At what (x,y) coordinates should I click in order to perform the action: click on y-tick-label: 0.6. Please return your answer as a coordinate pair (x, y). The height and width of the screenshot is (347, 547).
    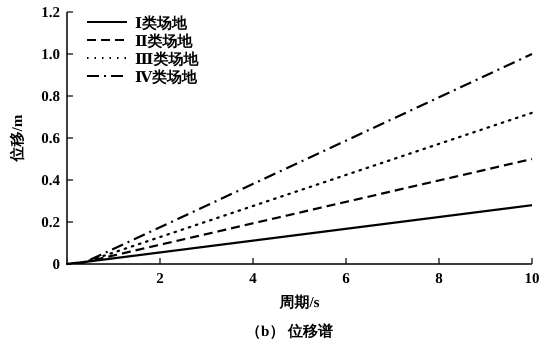
    Looking at the image, I should click on (50, 139).